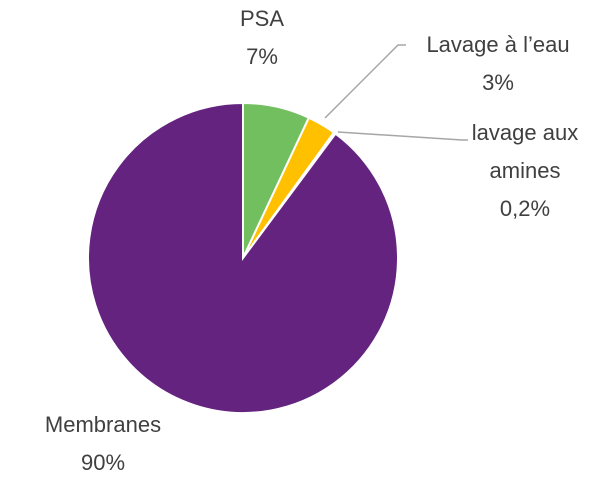 This screenshot has width=611, height=477. I want to click on data-label: Membranes 90%, so click(103, 441).